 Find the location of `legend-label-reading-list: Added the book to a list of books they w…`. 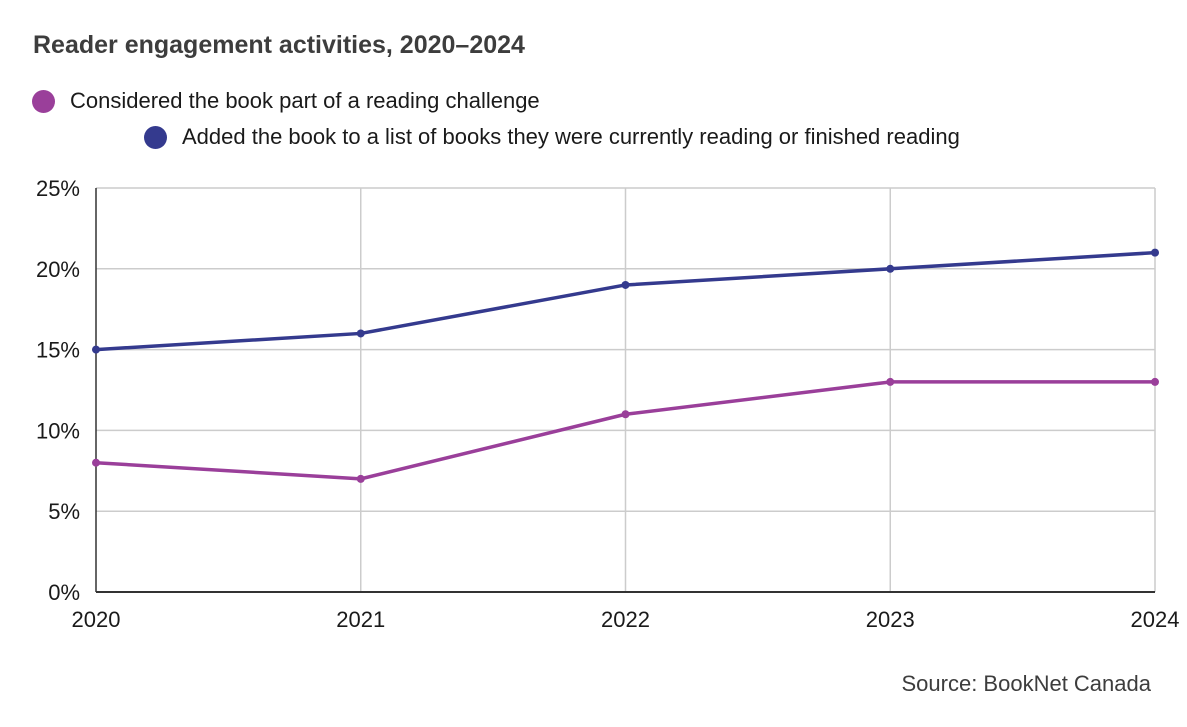

legend-label-reading-list: Added the book to a list of books they w… is located at coordinates (571, 136).